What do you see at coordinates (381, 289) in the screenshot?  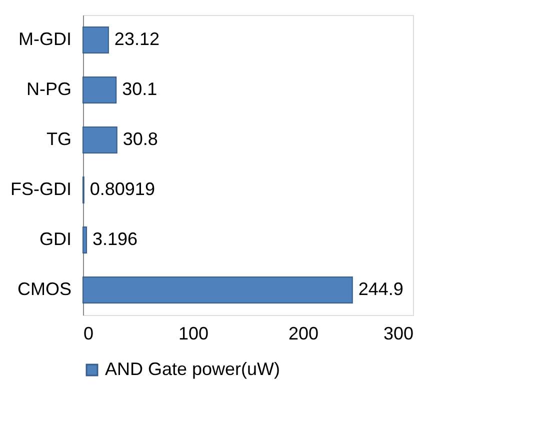 I see `data-label: 244.9` at bounding box center [381, 289].